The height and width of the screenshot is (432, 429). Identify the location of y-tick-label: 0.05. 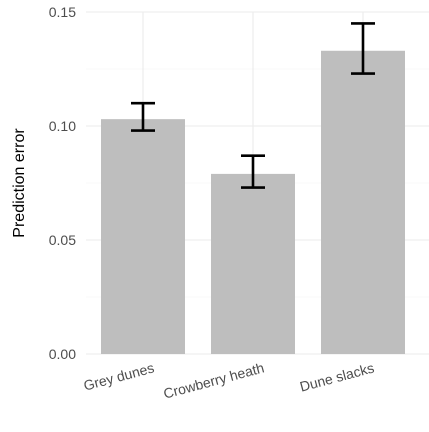
(62, 240).